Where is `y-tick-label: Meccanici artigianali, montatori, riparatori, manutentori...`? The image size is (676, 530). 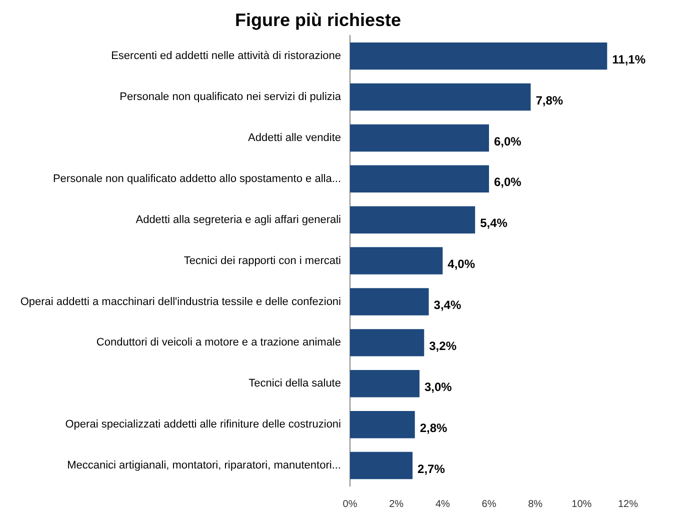
y-tick-label: Meccanici artigianali, montatori, riparatori, manutentori... is located at coordinates (204, 466).